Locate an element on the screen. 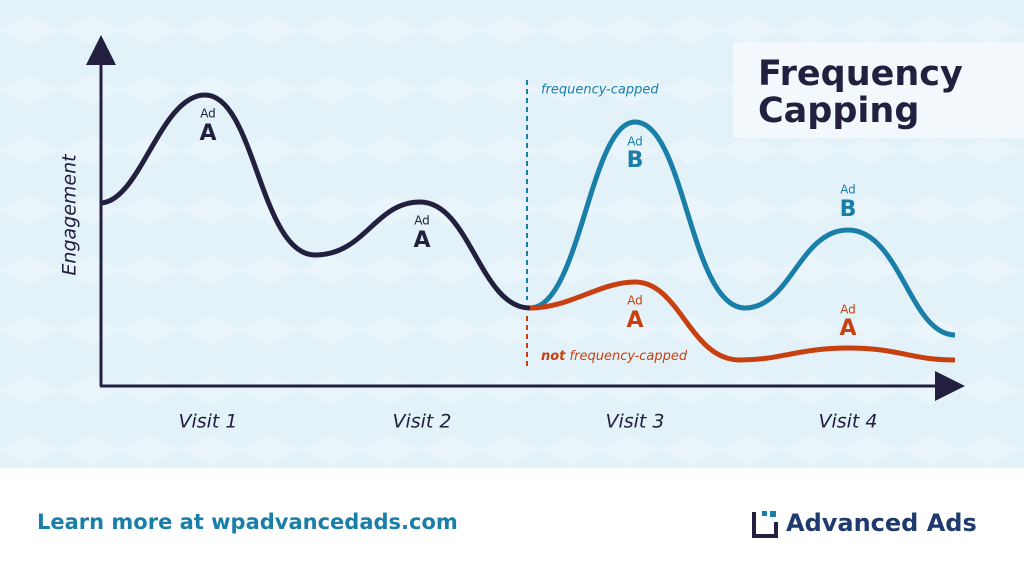  title-line: Capping is located at coordinates (838, 111).